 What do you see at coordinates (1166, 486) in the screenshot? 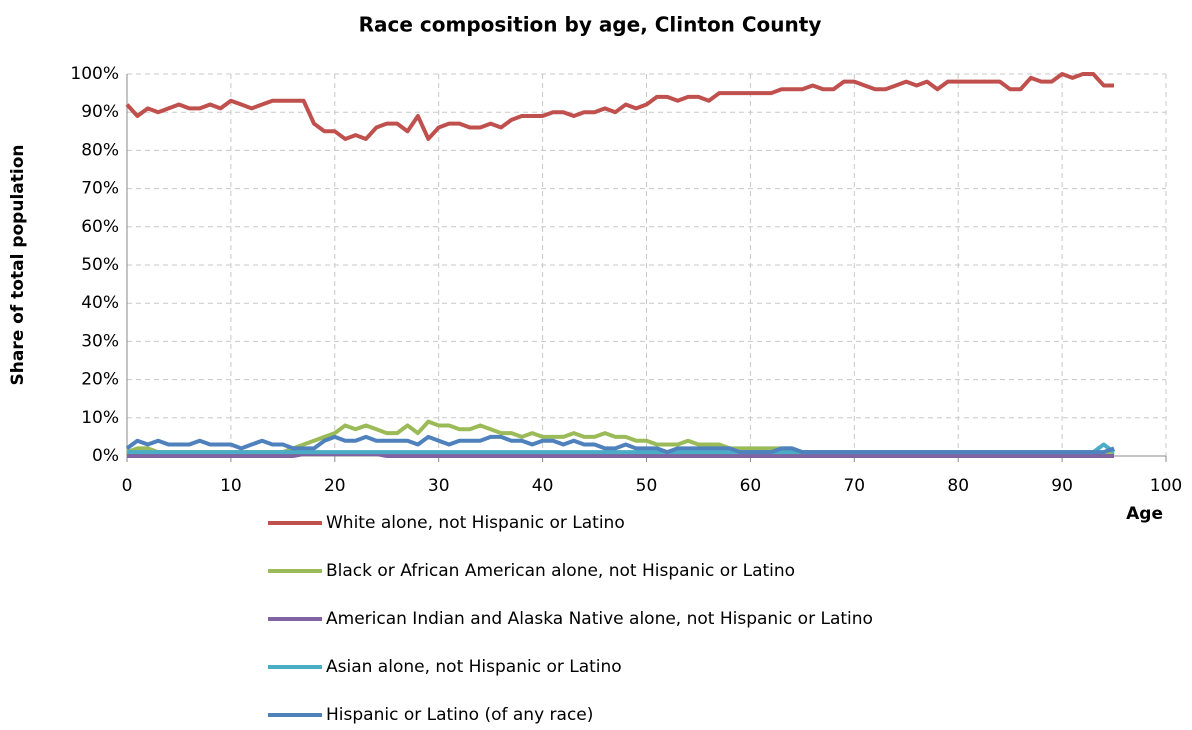
I see `x-tick-label: 100` at bounding box center [1166, 486].